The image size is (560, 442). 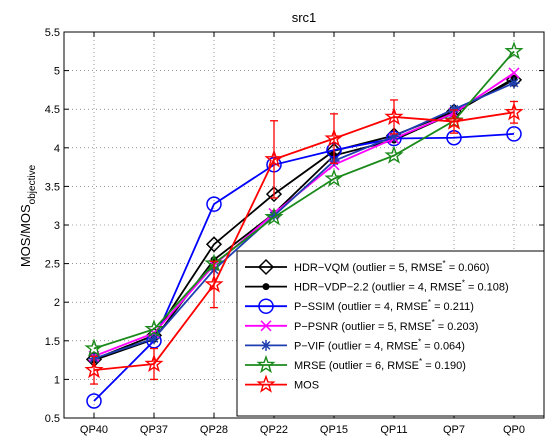 I want to click on legend-entry: P−VIF (outlier = 4, RMSE* = 0.064), so click(x=355, y=344).